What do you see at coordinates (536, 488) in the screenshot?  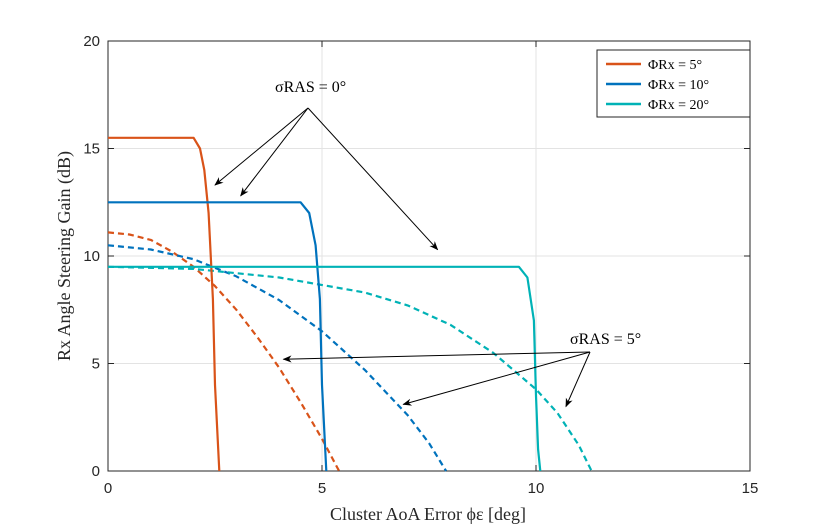 I see `x-tick-label: 10` at bounding box center [536, 488].